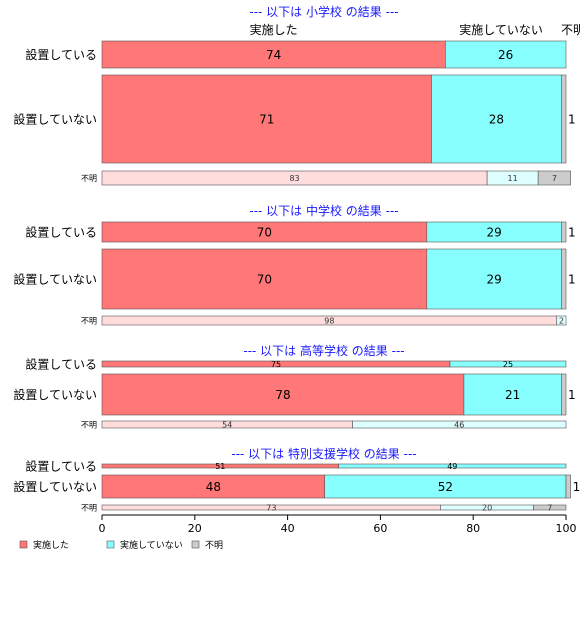 This screenshot has height=636, width=580. Describe the element at coordinates (380, 528) in the screenshot. I see `x-tick-label: 60` at that location.